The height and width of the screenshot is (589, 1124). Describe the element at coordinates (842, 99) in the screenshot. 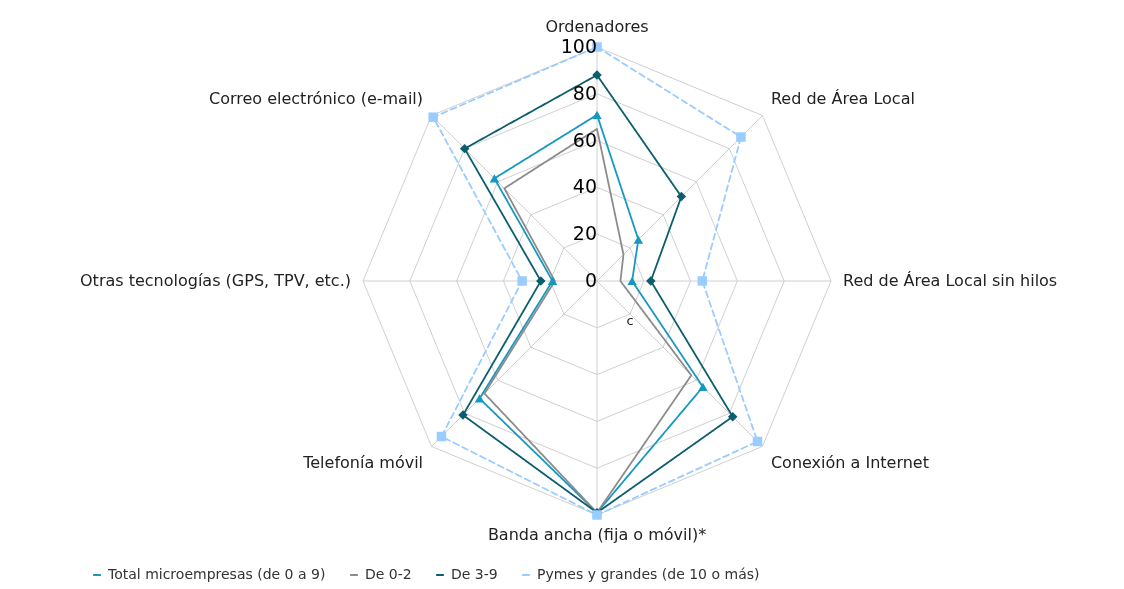

I see `spoke-label: Red de Área Local` at that location.